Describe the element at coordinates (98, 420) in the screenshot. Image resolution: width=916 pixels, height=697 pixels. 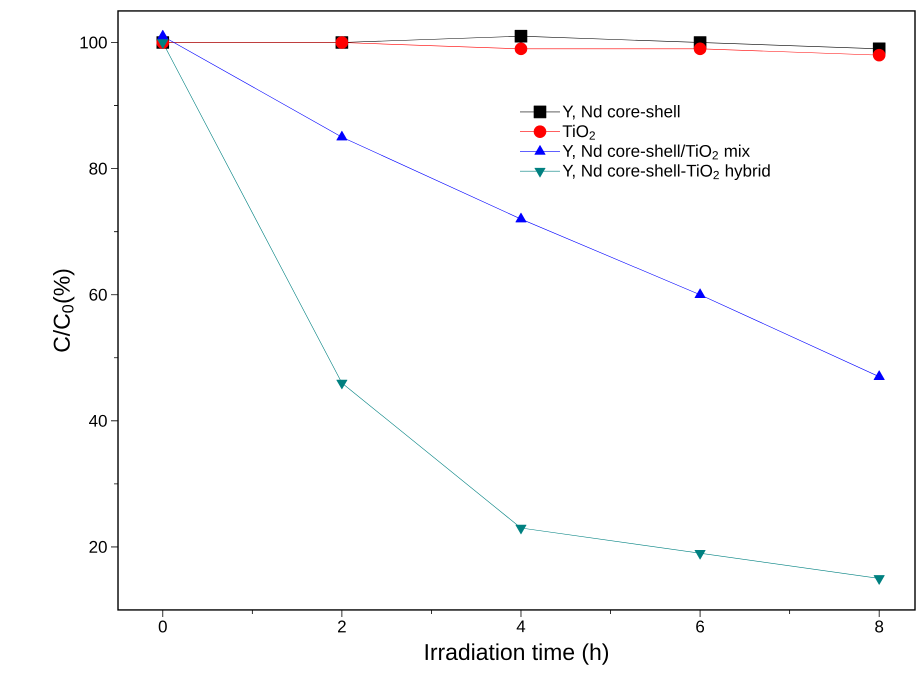
I see `y-tick-label: 40` at that location.